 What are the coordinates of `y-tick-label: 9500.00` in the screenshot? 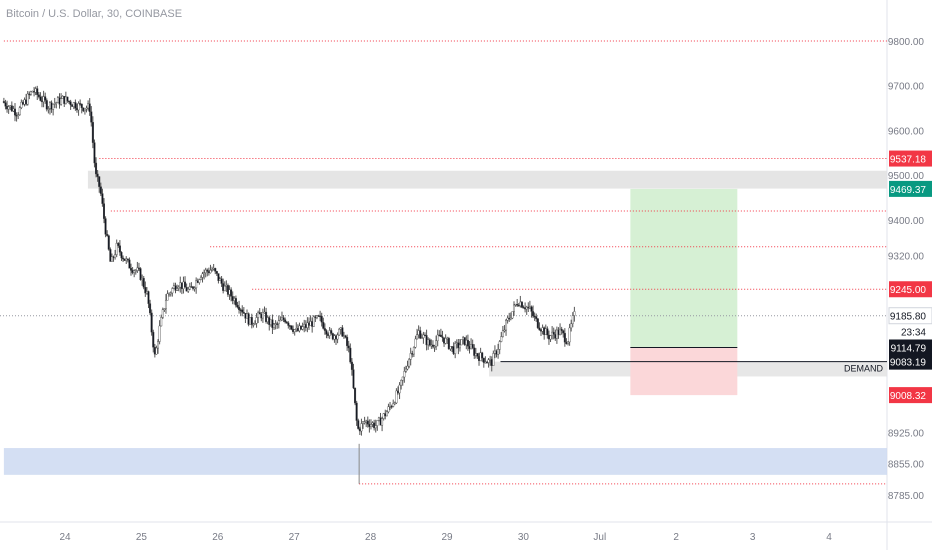 It's located at (906, 176).